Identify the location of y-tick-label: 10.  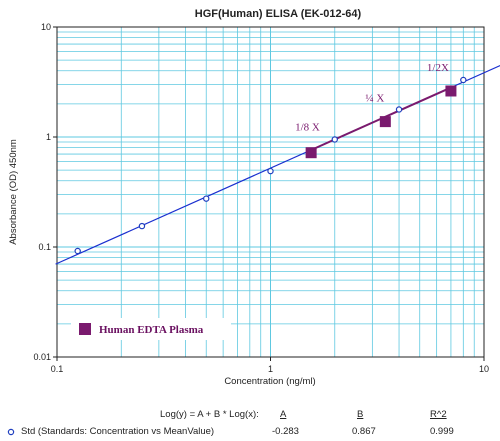
(46, 27).